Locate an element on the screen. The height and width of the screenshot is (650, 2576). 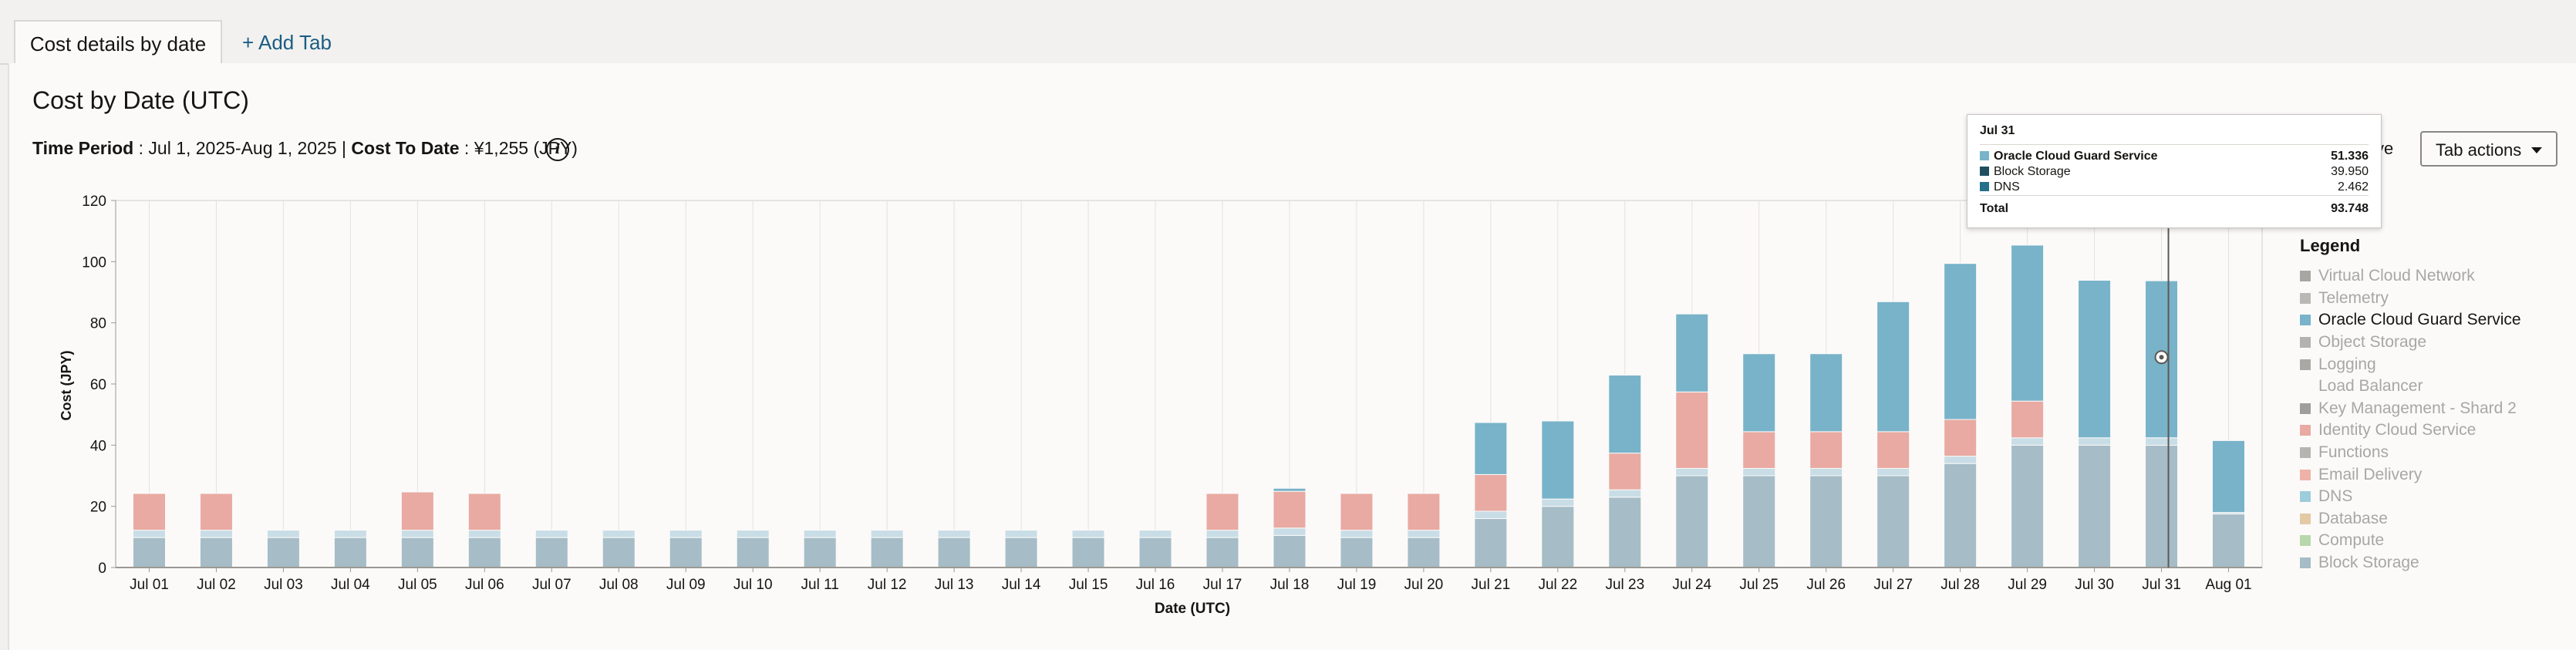
legend-item: Identity Cloud Service is located at coordinates (2410, 430).